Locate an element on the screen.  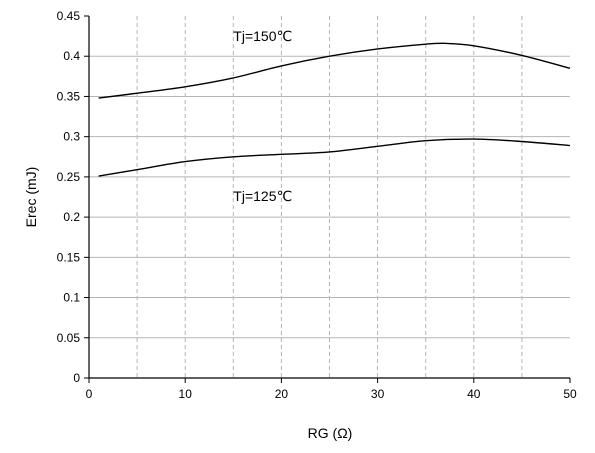
y-tick-label: 0.2 is located at coordinates (71, 217).